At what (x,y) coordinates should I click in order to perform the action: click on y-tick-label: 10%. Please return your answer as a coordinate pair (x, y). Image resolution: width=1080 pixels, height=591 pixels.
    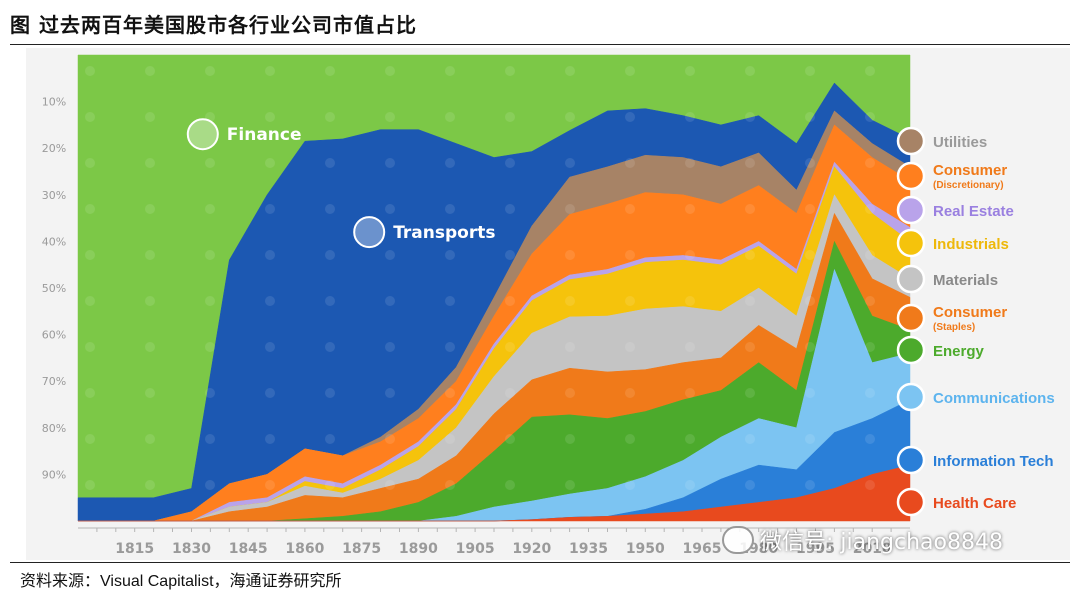
    Looking at the image, I should click on (54, 102).